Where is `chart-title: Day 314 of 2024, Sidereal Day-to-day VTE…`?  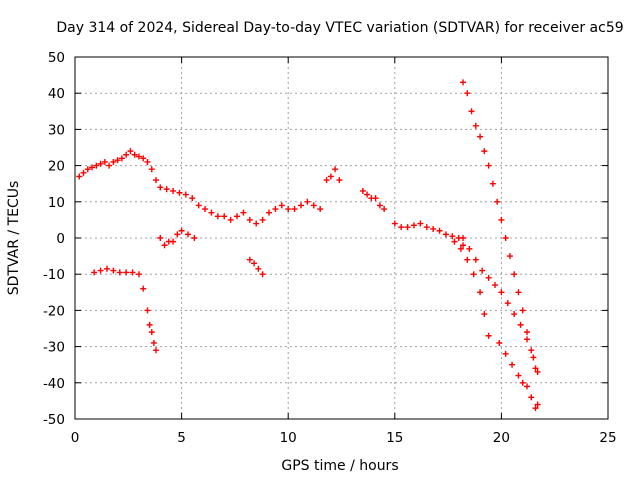
chart-title: Day 314 of 2024, Sidereal Day-to-day VTE… is located at coordinates (339, 28).